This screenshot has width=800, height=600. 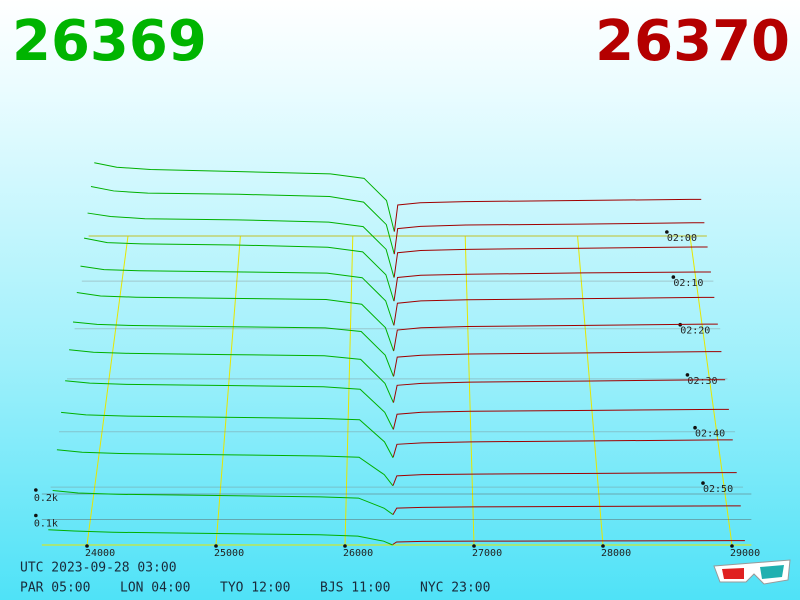 I want to click on zone-clock: LON 04:00, so click(x=155, y=588).